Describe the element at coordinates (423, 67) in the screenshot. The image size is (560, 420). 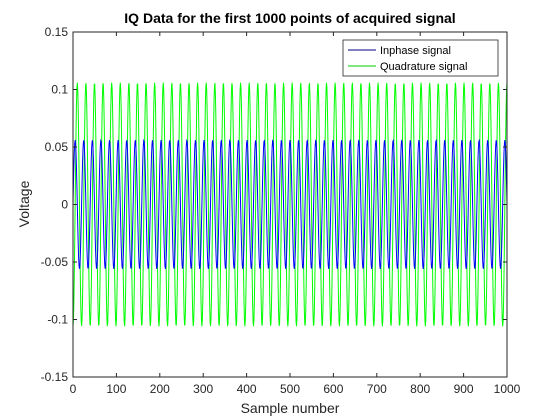
I see `legend-label-quadrature: Quadrature signal` at that location.